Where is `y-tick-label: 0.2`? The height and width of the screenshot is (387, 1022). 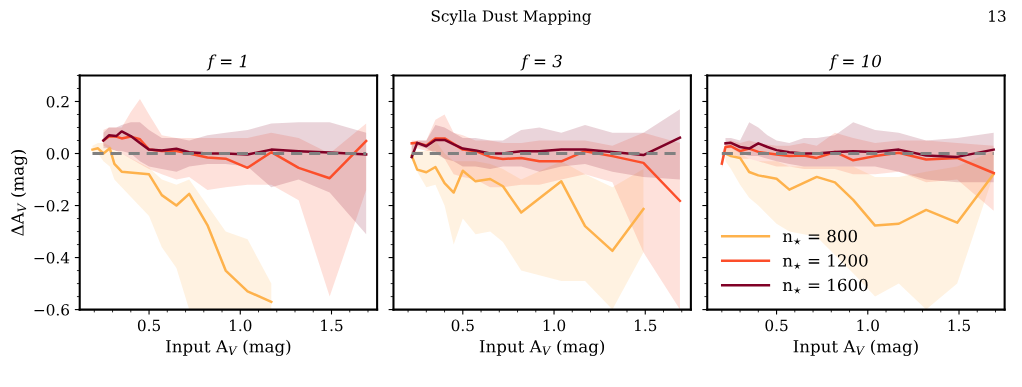
y-tick-label: 0.2 is located at coordinates (57, 101).